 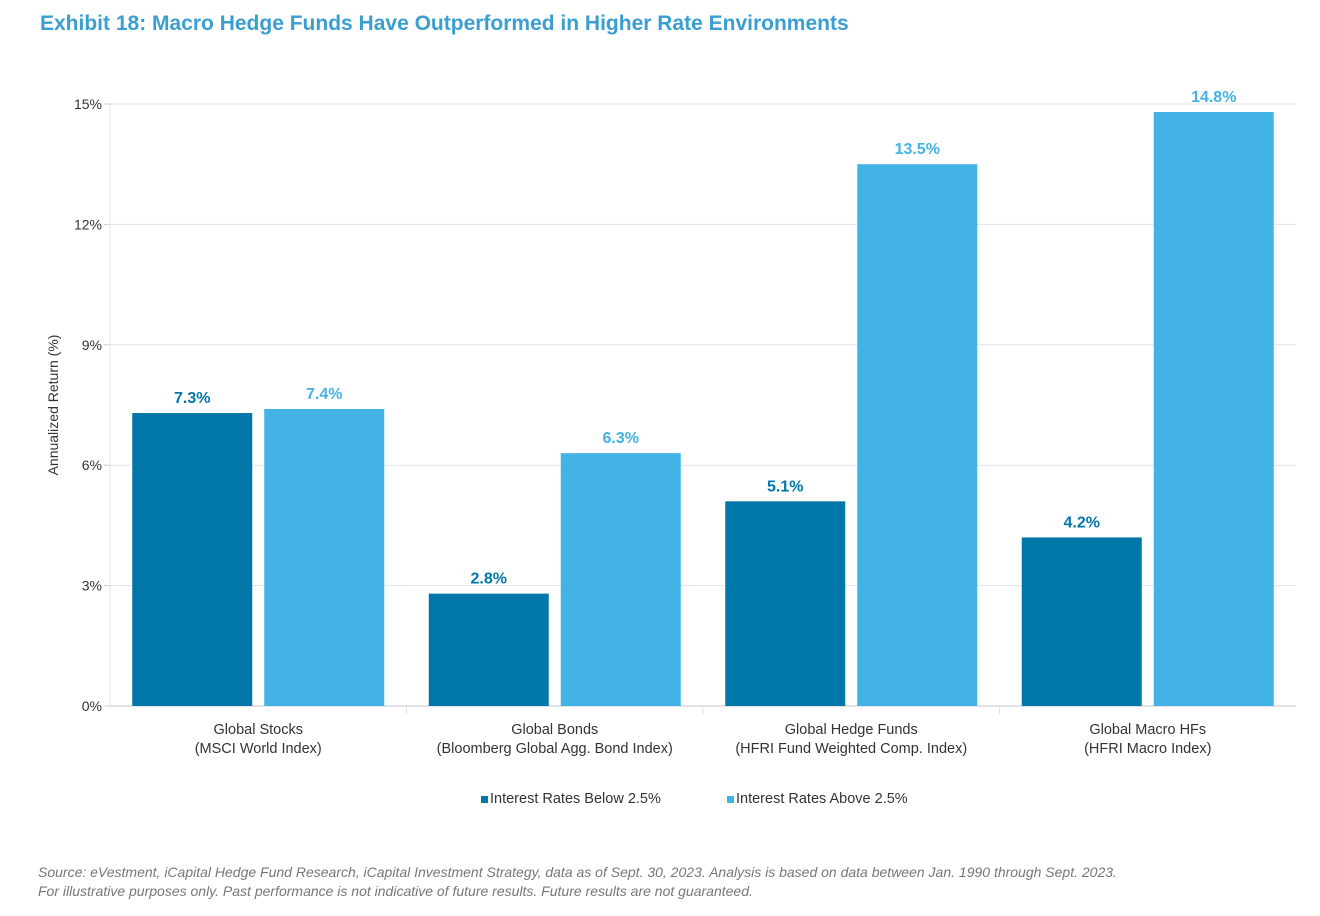 I want to click on category-label: Global Hedge Funds, so click(x=851, y=730).